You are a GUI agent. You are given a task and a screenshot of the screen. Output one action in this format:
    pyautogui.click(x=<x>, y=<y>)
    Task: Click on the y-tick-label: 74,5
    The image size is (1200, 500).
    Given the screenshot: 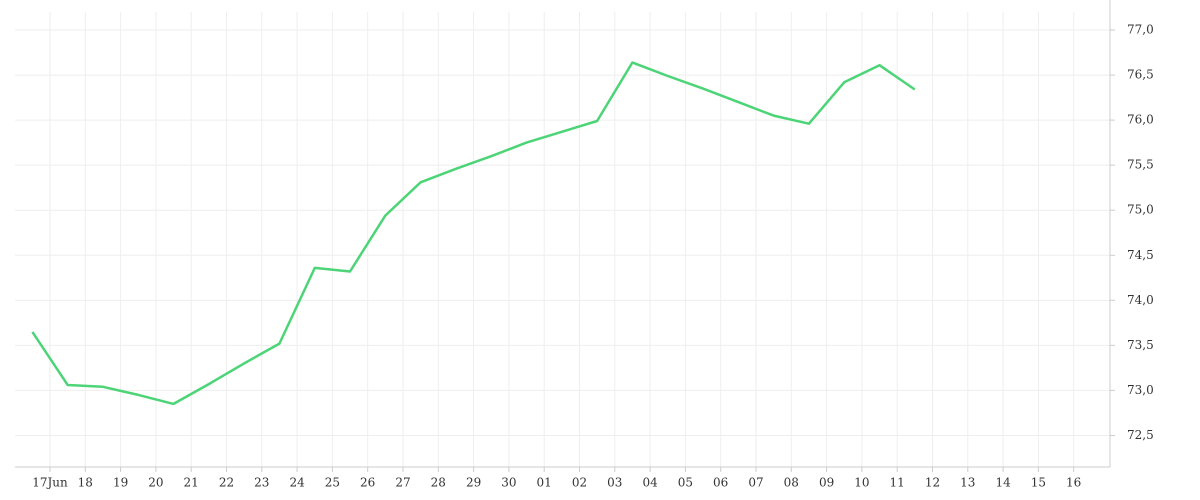 What is the action you would take?
    pyautogui.click(x=1140, y=255)
    